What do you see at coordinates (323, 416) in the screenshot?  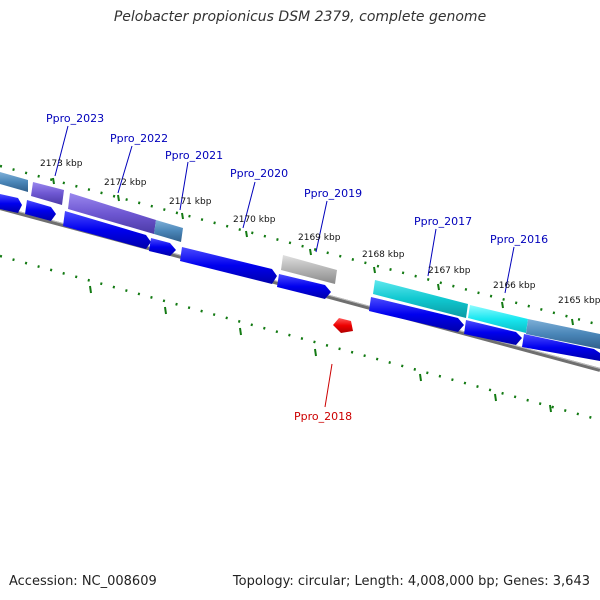 I see `label-ppro-2018: Ppro_2018` at bounding box center [323, 416].